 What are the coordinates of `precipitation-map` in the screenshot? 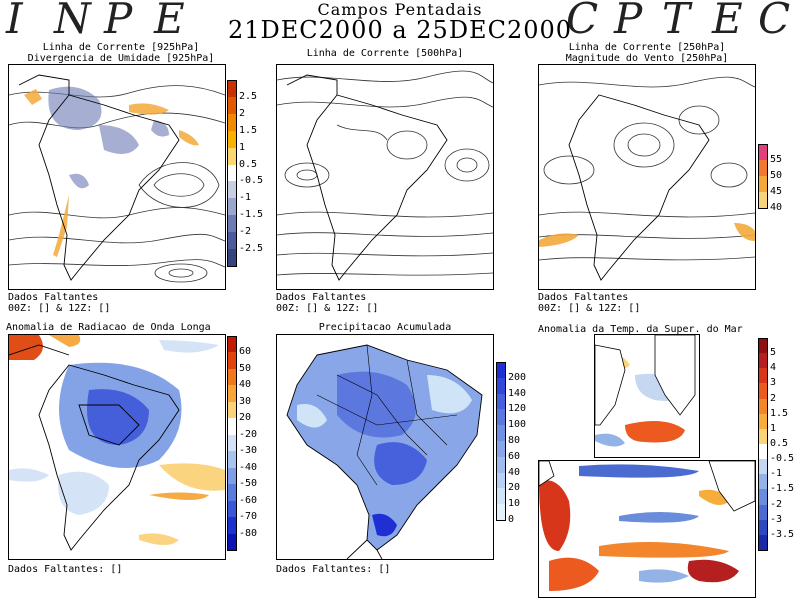 It's located at (385, 447).